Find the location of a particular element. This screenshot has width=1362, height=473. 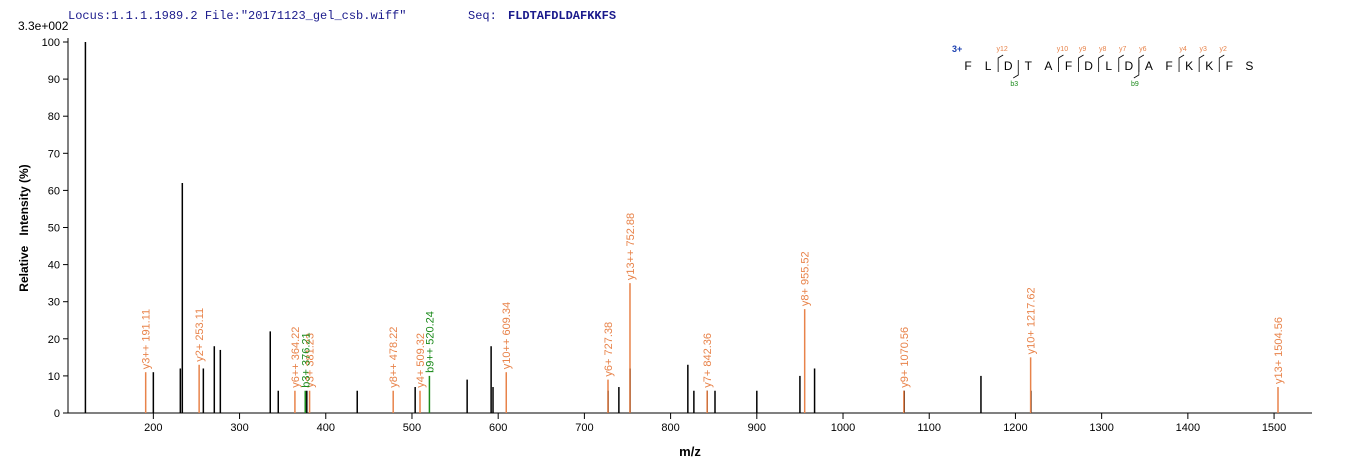

y-ion: y3 is located at coordinates (1203, 49).